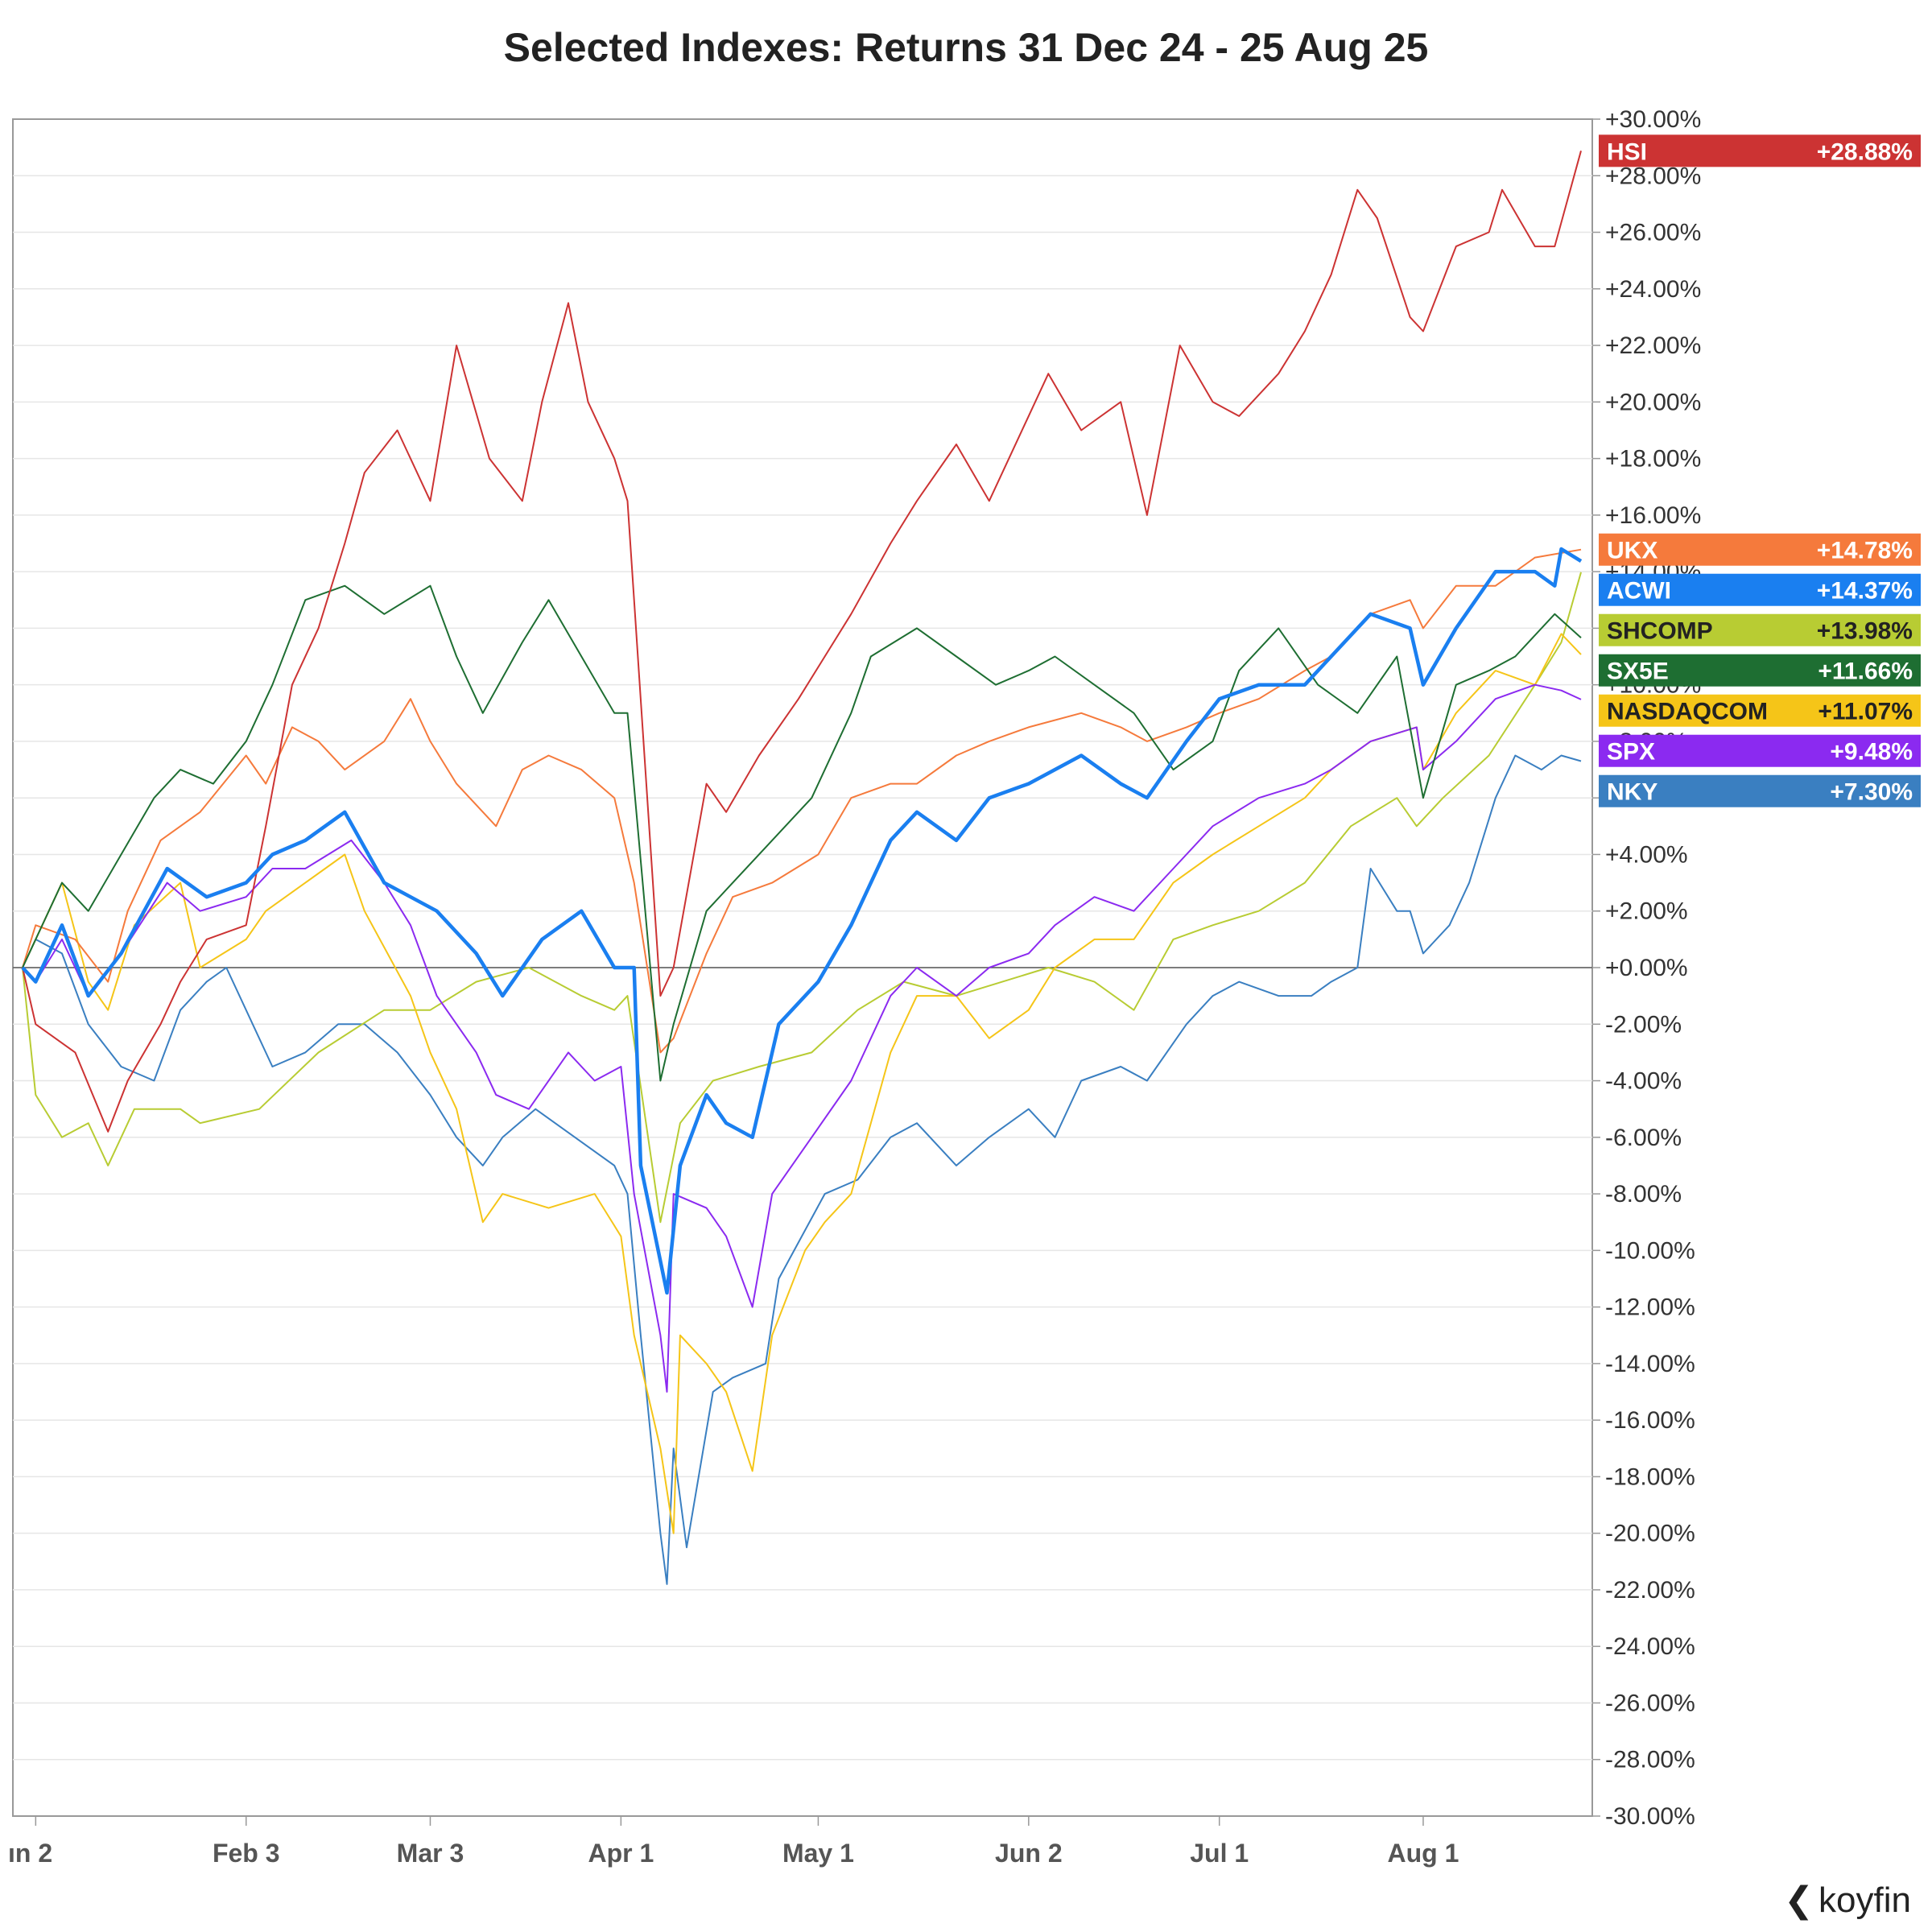  I want to click on x-tick-label: Jun 2, so click(1029, 1853).